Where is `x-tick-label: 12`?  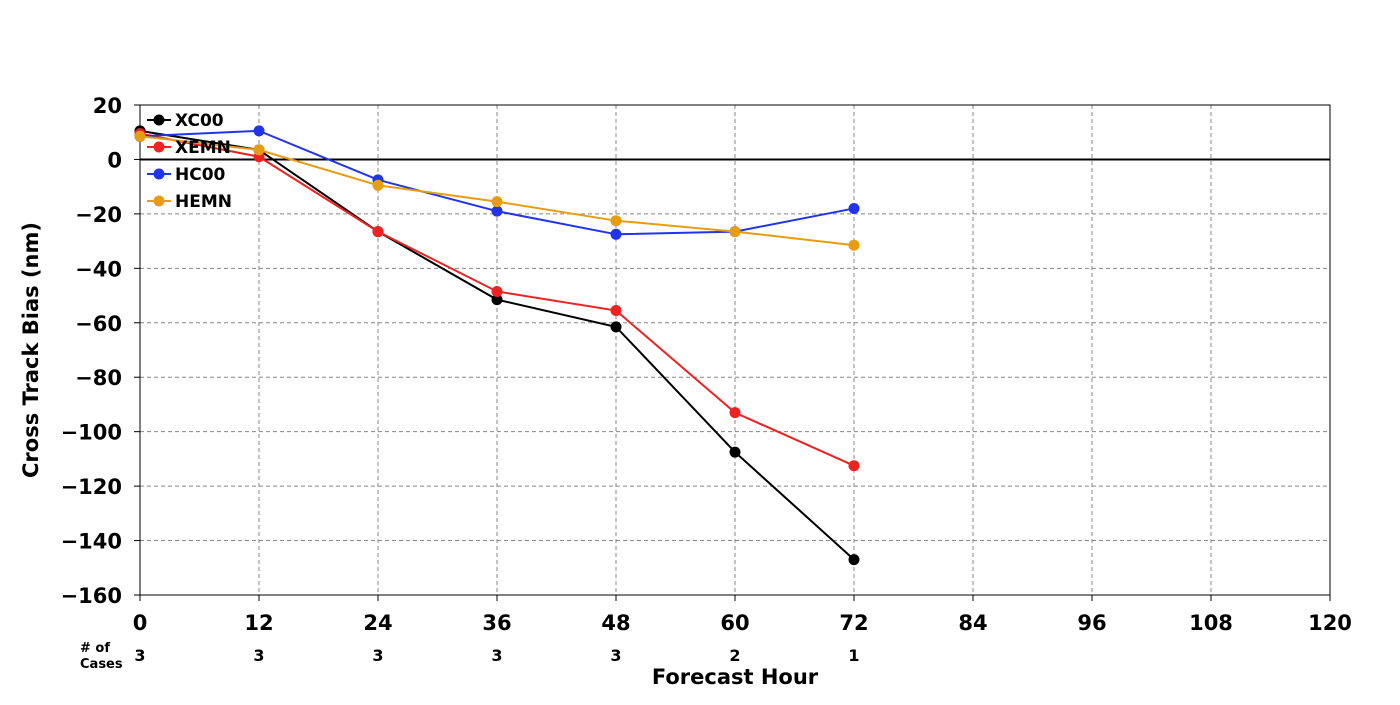
x-tick-label: 12 is located at coordinates (258, 623).